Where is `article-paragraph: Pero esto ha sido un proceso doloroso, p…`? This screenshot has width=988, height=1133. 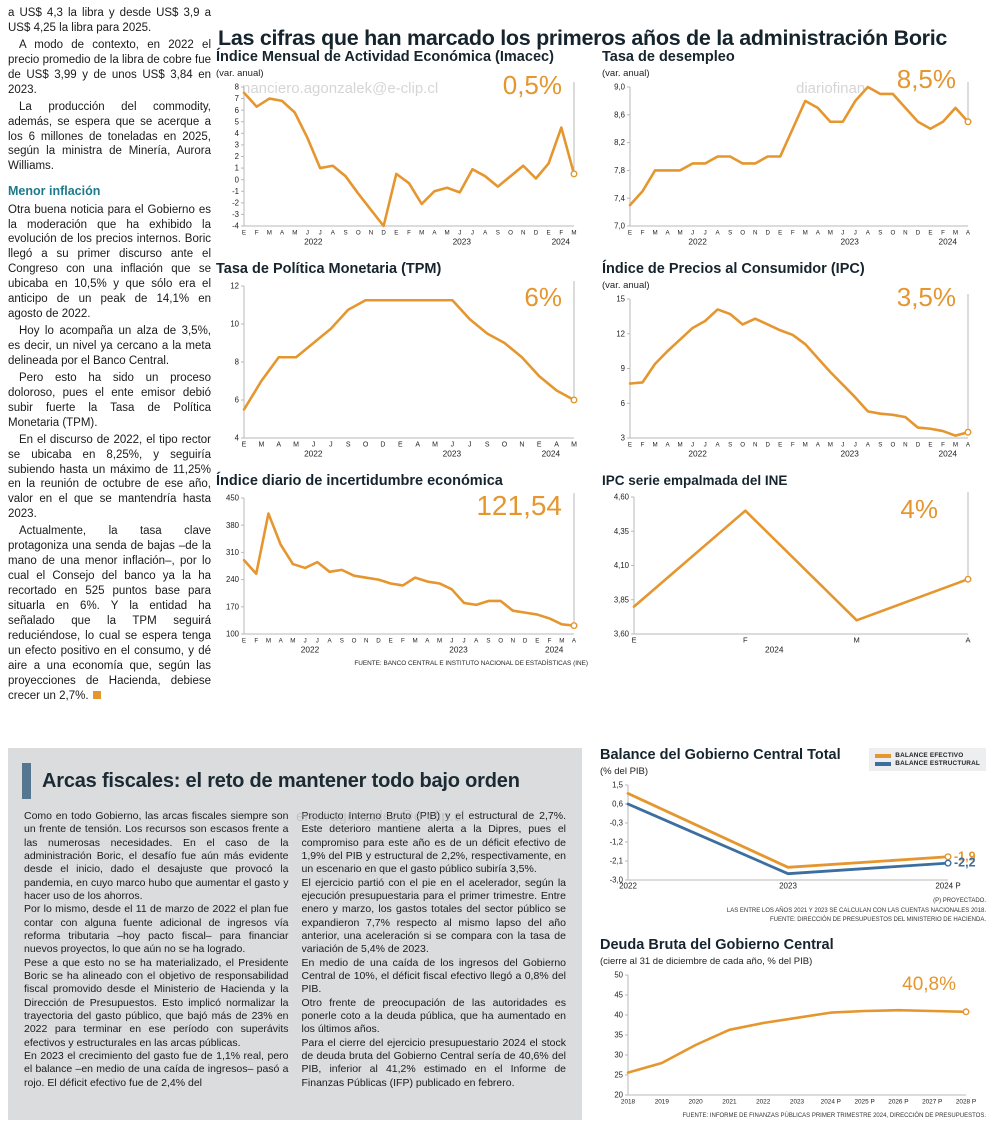
article-paragraph: Pero esto ha sido un proceso doloroso, p… is located at coordinates (109, 400).